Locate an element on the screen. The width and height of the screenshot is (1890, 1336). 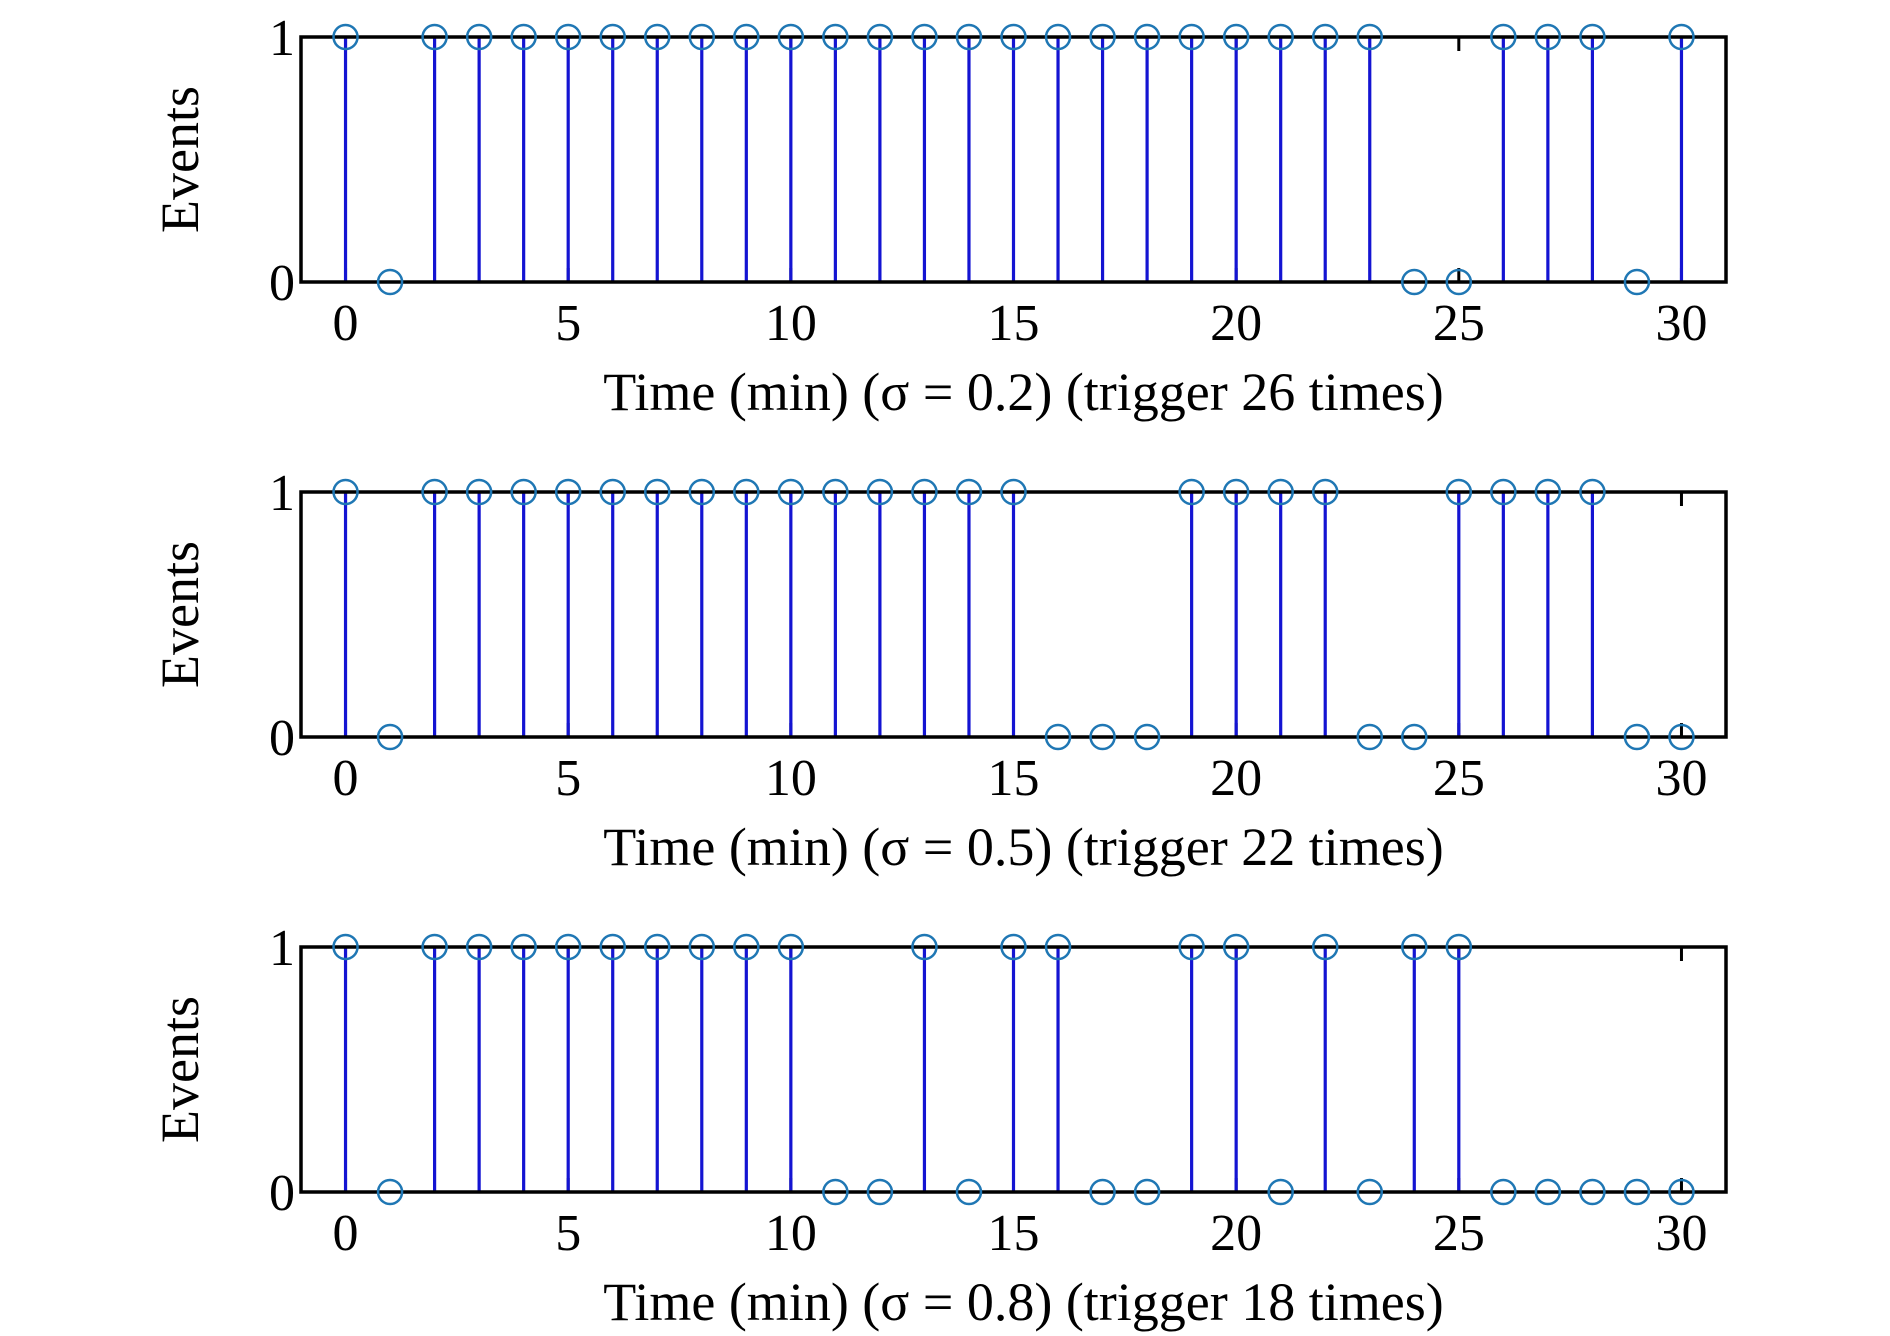
x-tick-label: 0 is located at coordinates (346, 1233).